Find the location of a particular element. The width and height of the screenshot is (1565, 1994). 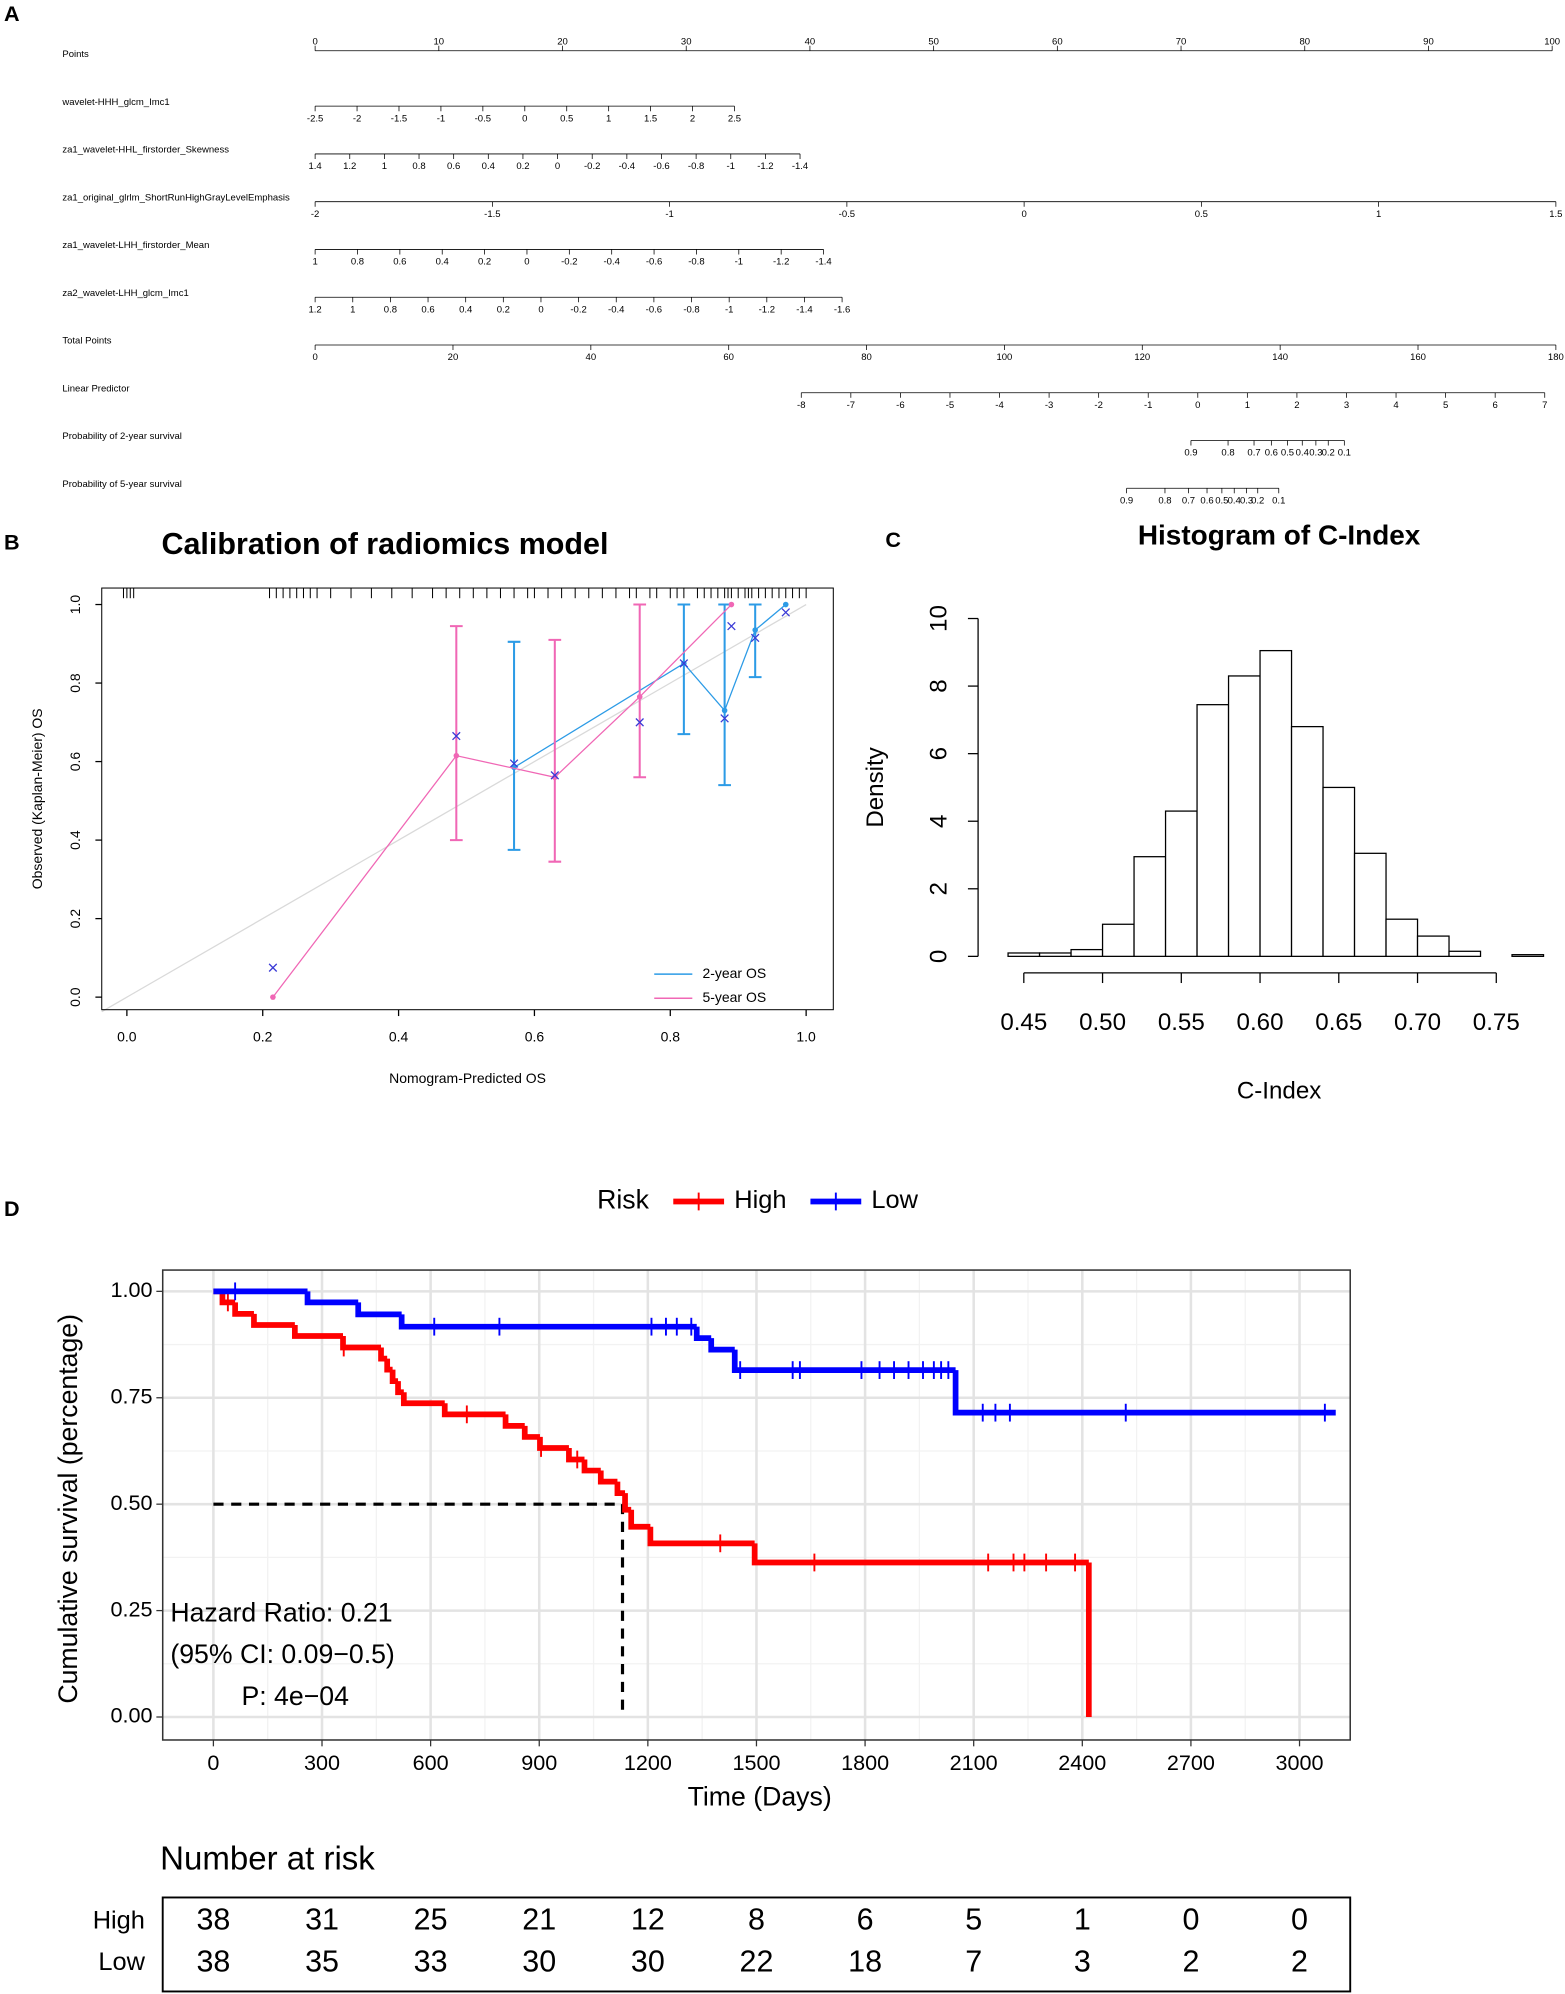

annotation: (95% CI: 0.09−0.5) is located at coordinates (282, 1654).